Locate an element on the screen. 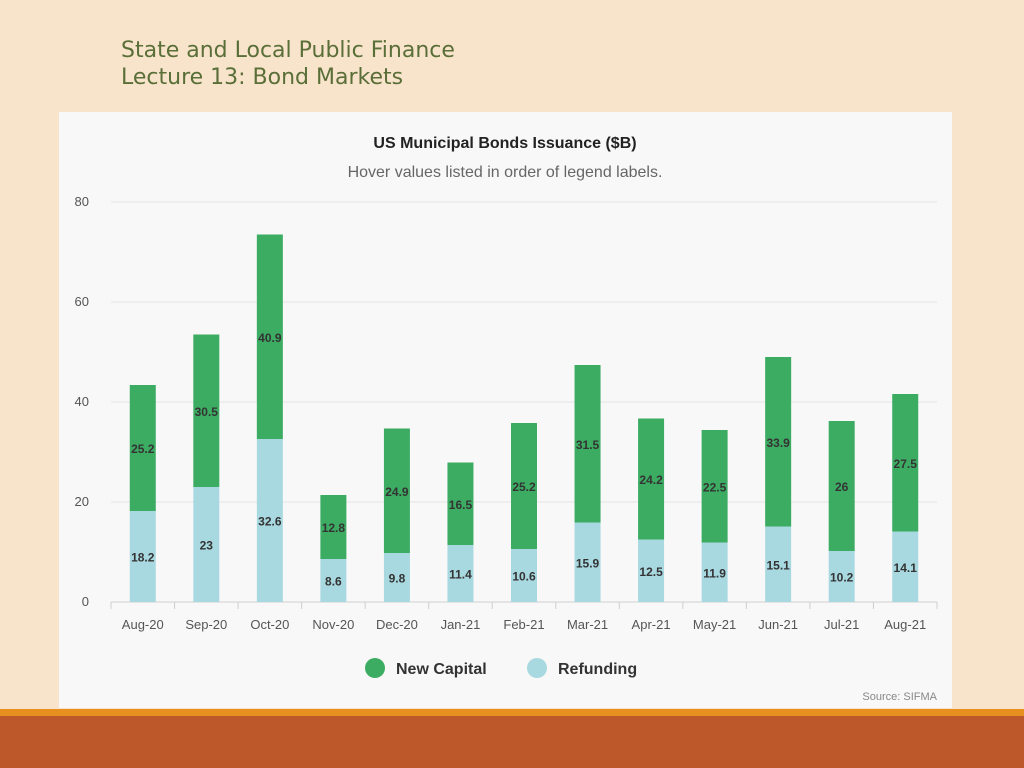  y-tick-label: 20 is located at coordinates (82, 501).